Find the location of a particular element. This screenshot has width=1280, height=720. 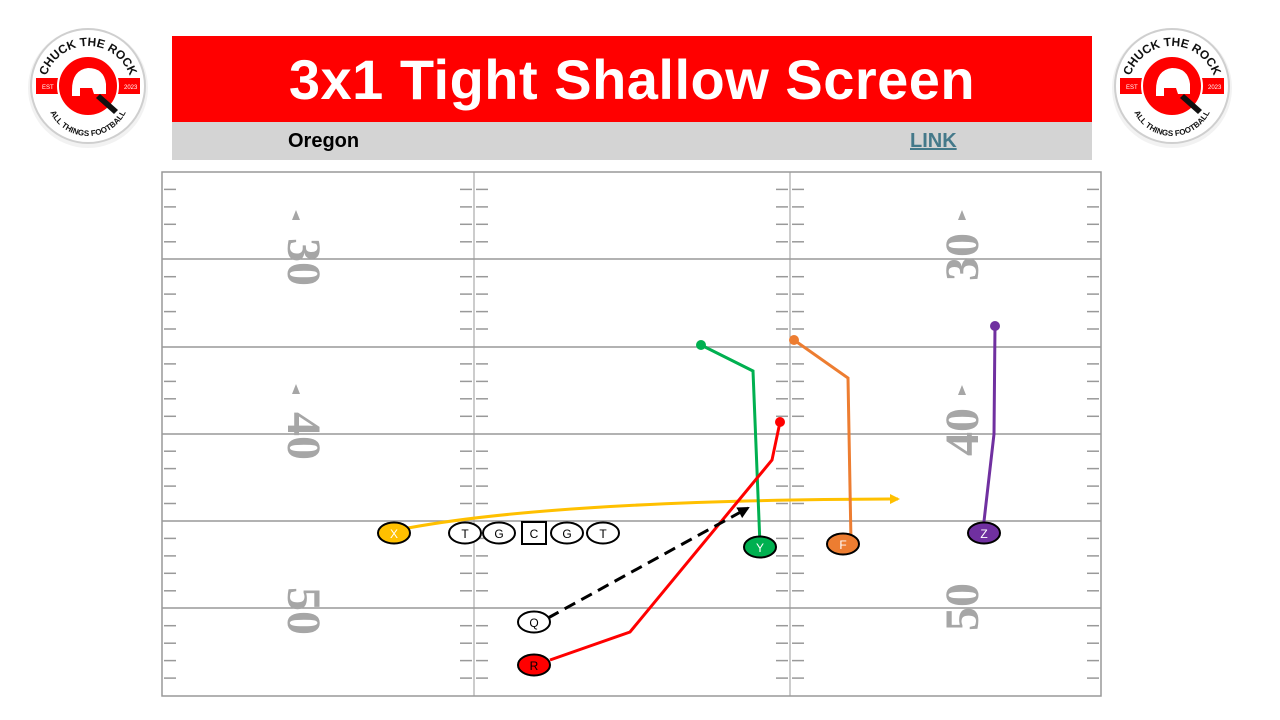

play-link: LINK is located at coordinates (933, 141).